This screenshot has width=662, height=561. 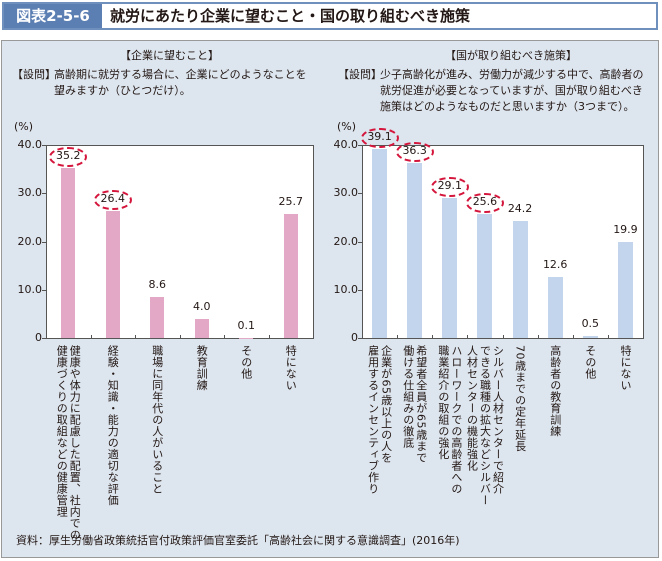 What do you see at coordinates (246, 325) in the screenshot?
I see `data-label: 0.1` at bounding box center [246, 325].